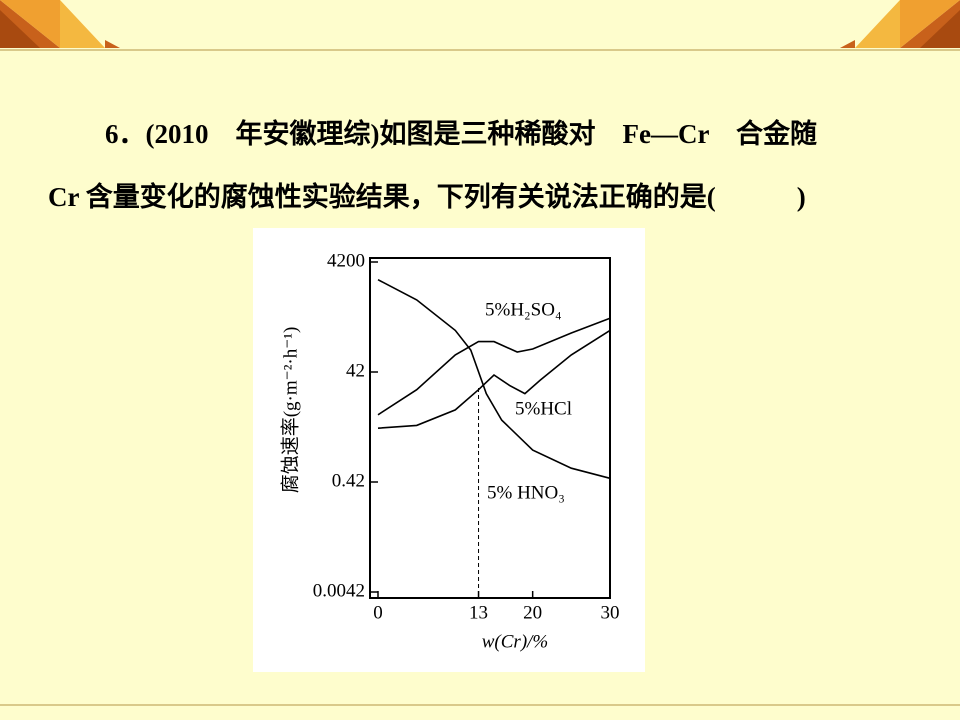 Image resolution: width=960 pixels, height=720 pixels. Describe the element at coordinates (355, 370) in the screenshot. I see `y-tick-label: 42` at that location.